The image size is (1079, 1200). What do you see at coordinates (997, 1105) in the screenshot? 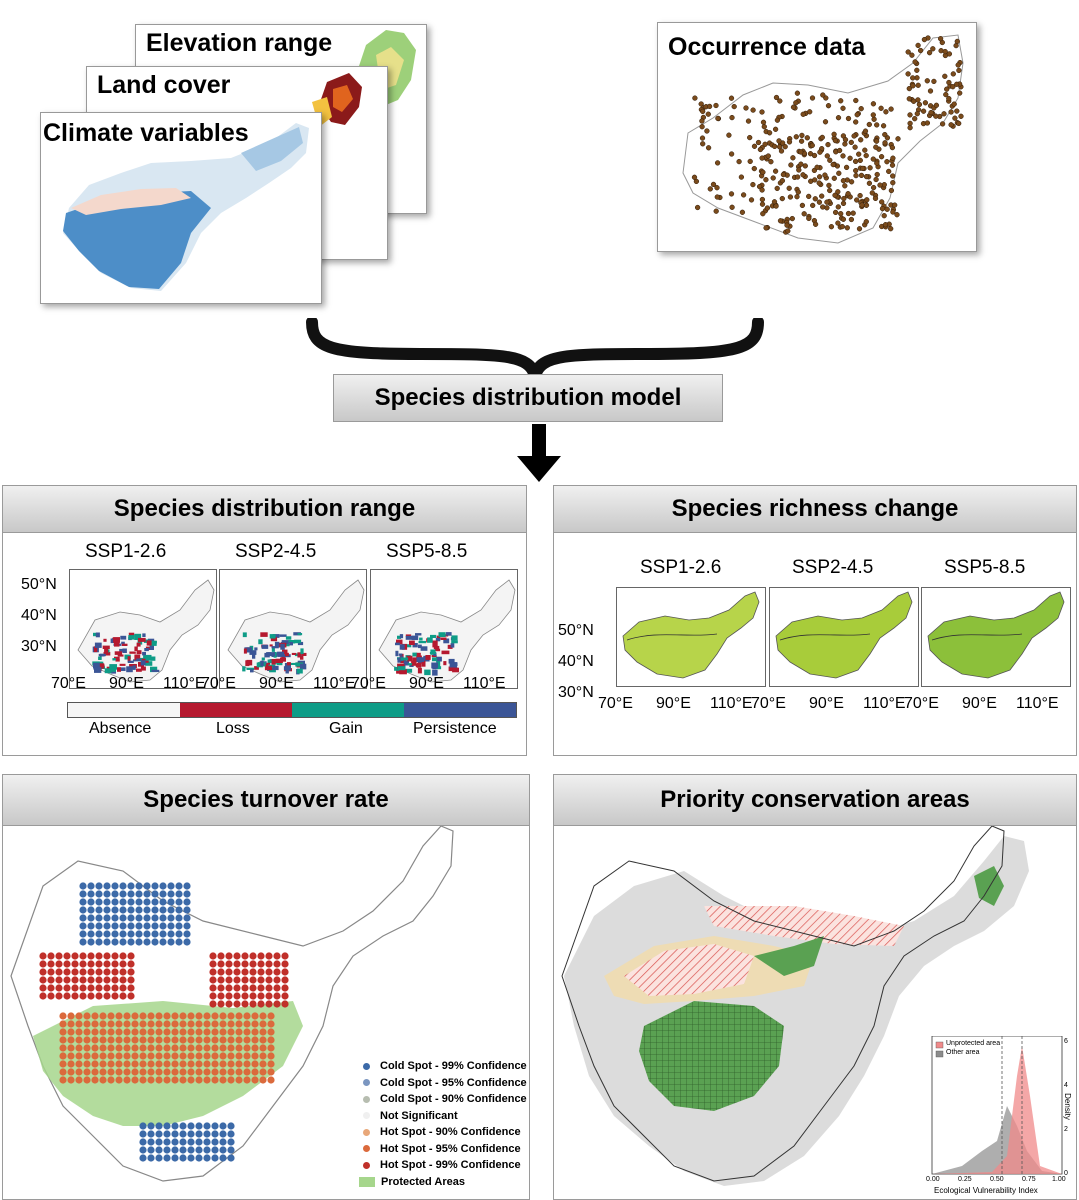
I see `vulnerability-density-inset` at bounding box center [997, 1105].